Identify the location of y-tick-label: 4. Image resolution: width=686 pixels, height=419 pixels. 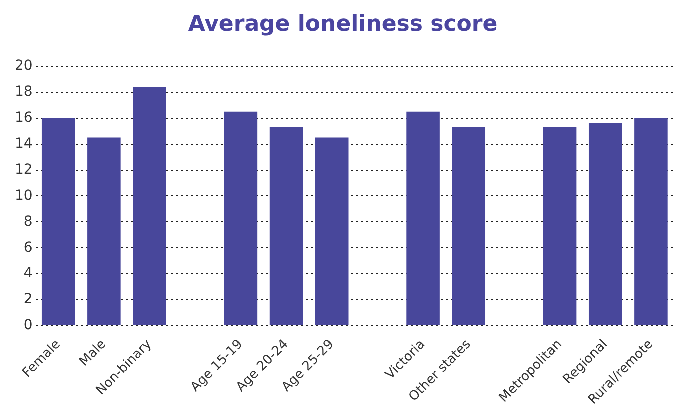
(28, 274).